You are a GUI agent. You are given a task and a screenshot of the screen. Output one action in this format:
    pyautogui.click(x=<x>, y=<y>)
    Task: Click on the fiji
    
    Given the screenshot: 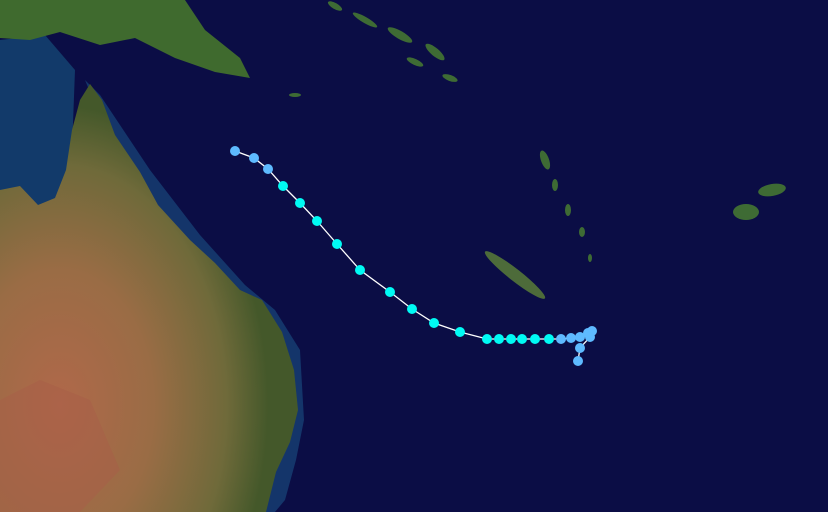 What is the action you would take?
    pyautogui.click(x=759, y=201)
    